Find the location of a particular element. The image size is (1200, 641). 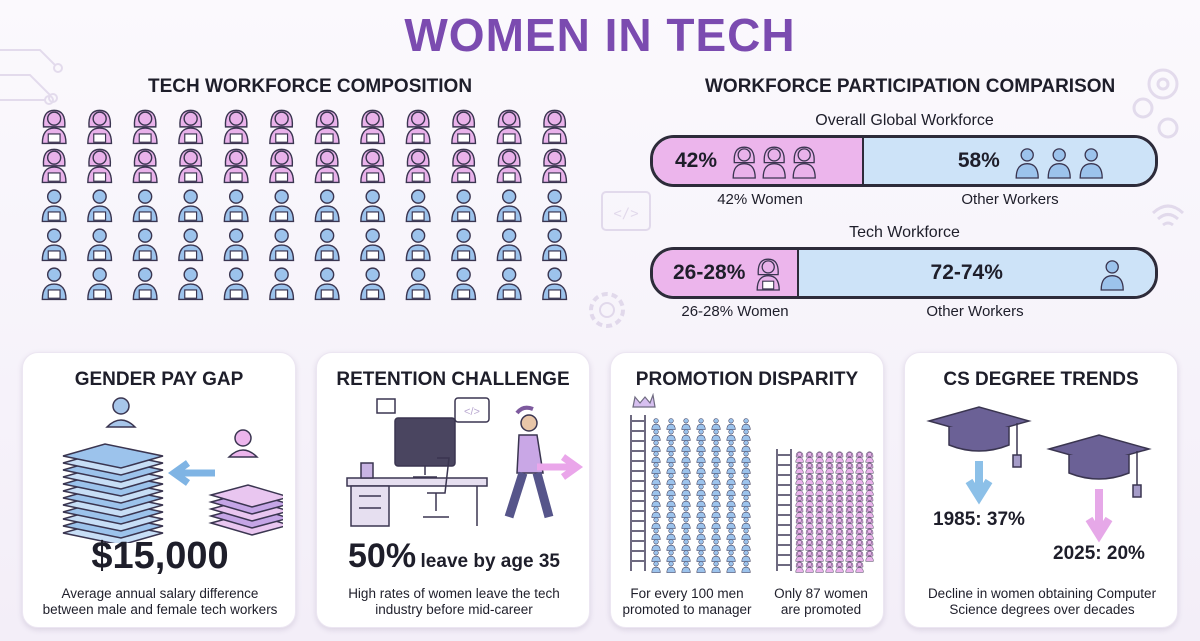

degree-trend-illustration is located at coordinates (1039, 474).